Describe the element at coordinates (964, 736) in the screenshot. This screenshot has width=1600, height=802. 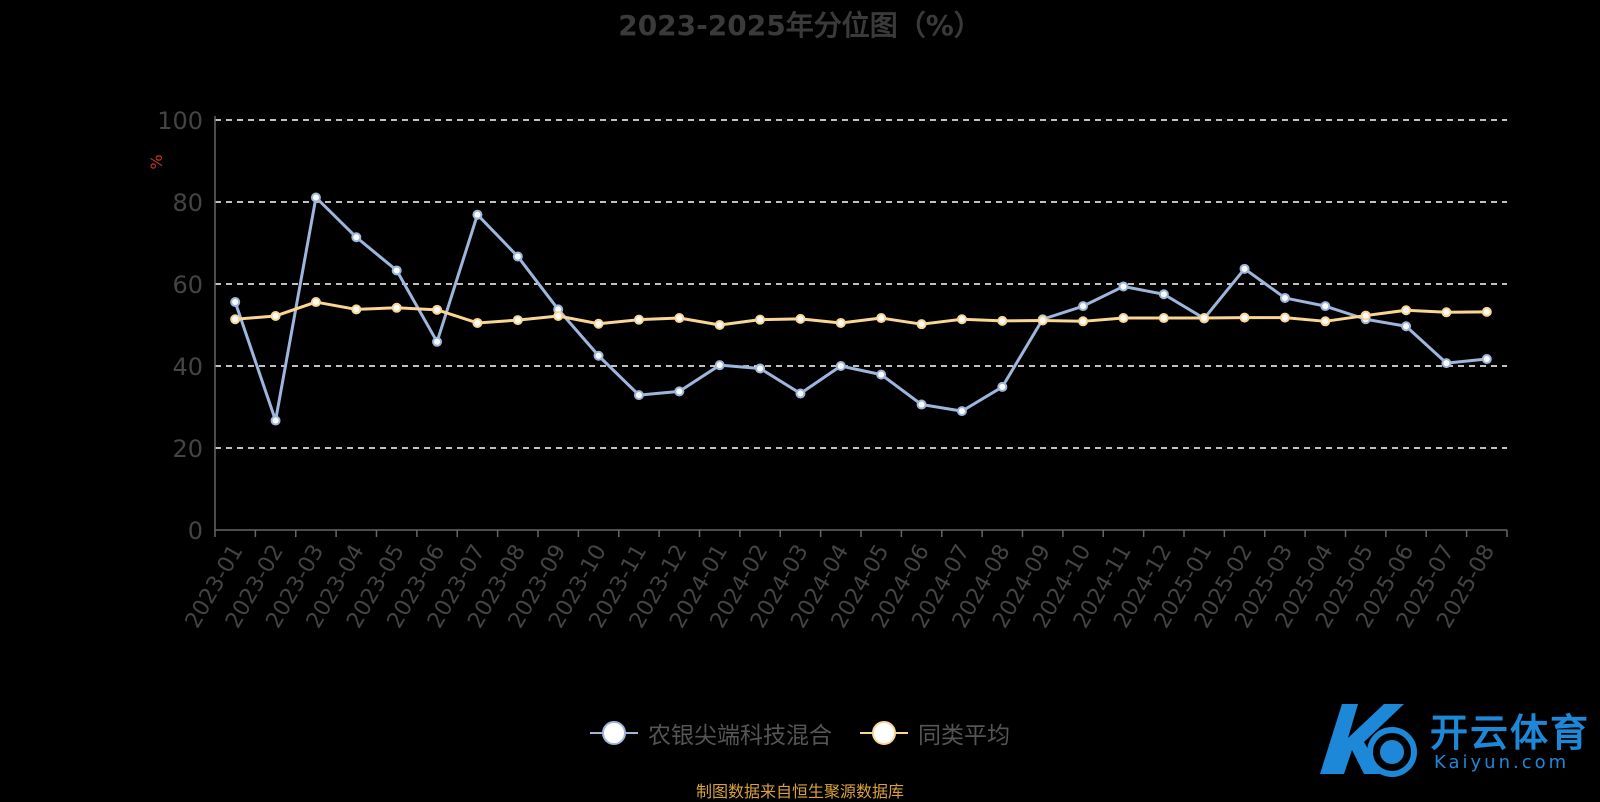
I see `legend-label-average: 同类平均` at that location.